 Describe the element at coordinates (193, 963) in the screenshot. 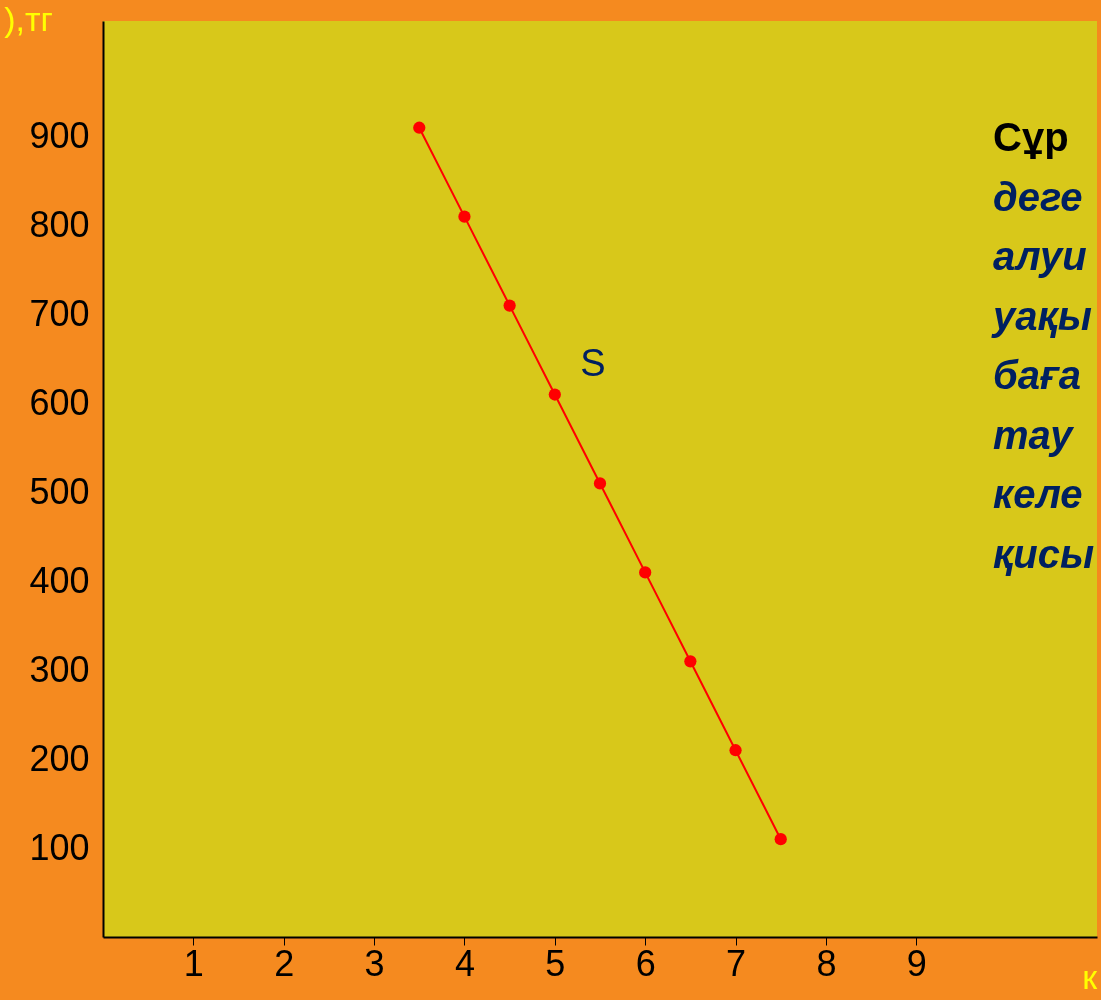

I see `x-tick-label: 1` at that location.